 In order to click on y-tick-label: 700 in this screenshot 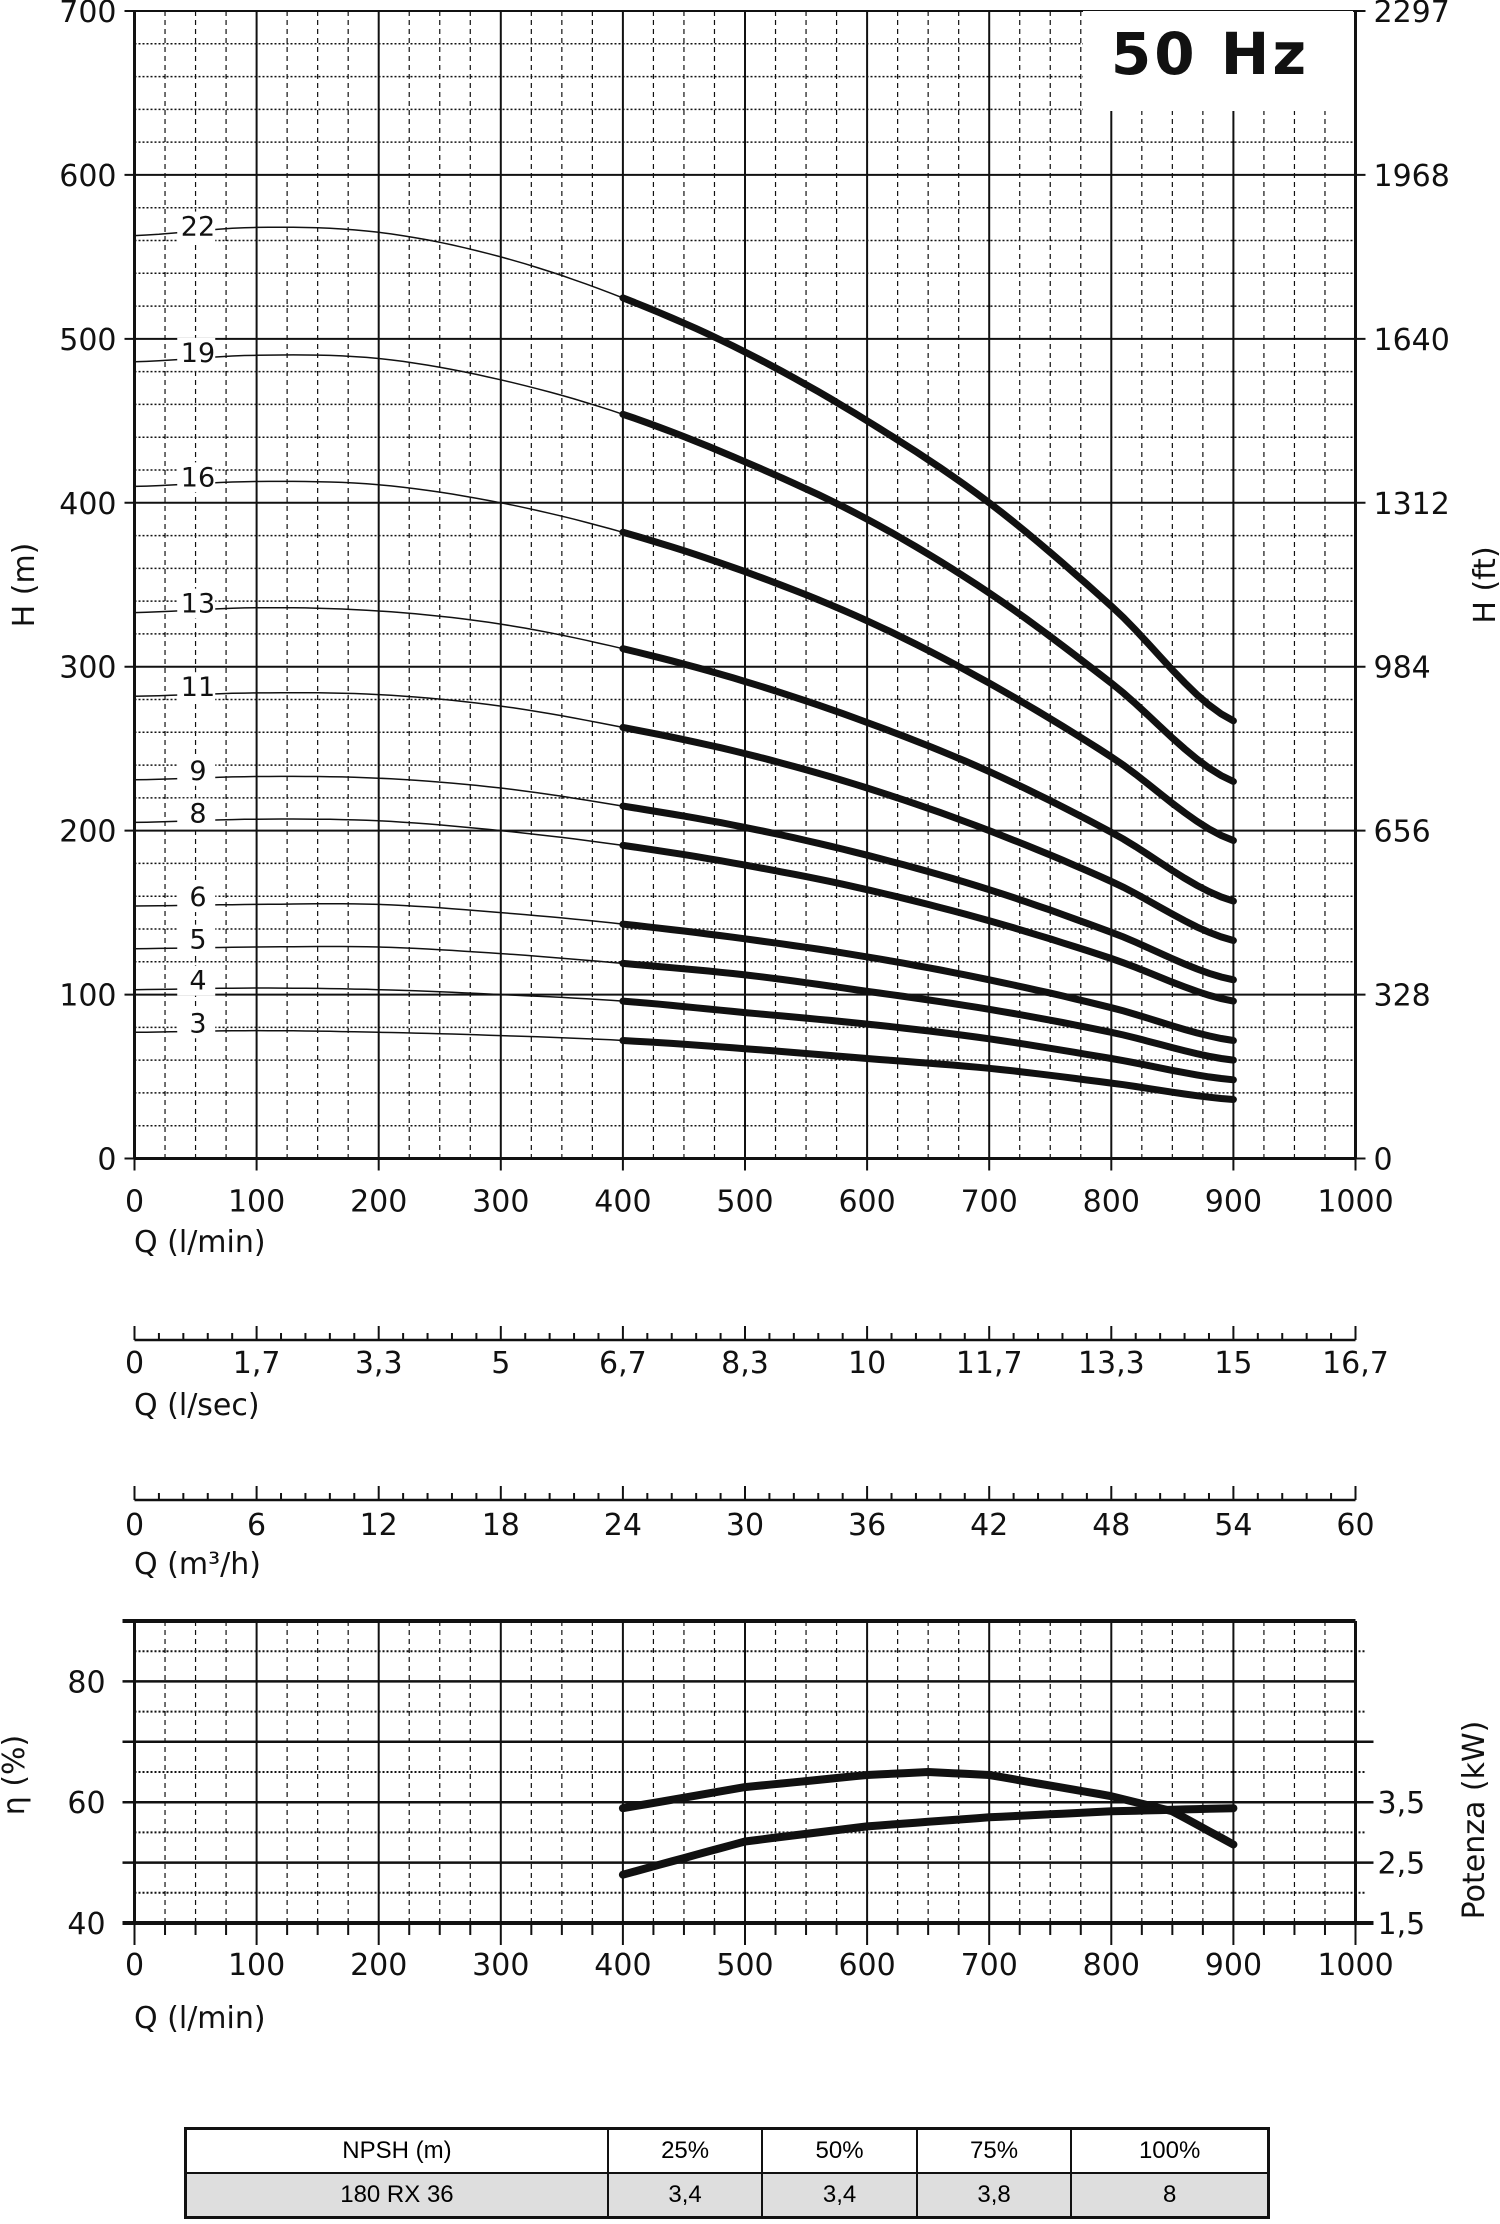, I will do `click(87, 15)`.